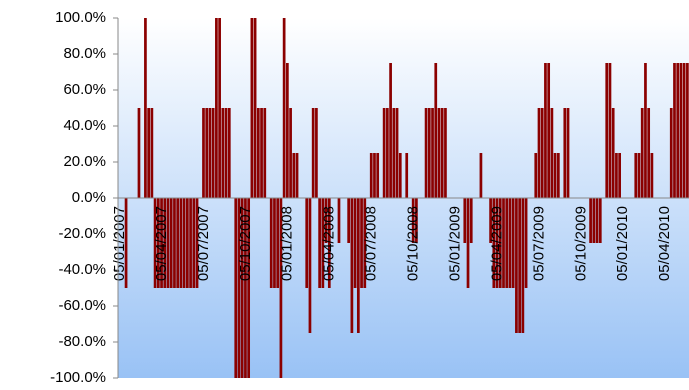 Image resolution: width=689 pixels, height=390 pixels. What do you see at coordinates (89, 197) in the screenshot?
I see `y-tick-label: 0.0%` at bounding box center [89, 197].